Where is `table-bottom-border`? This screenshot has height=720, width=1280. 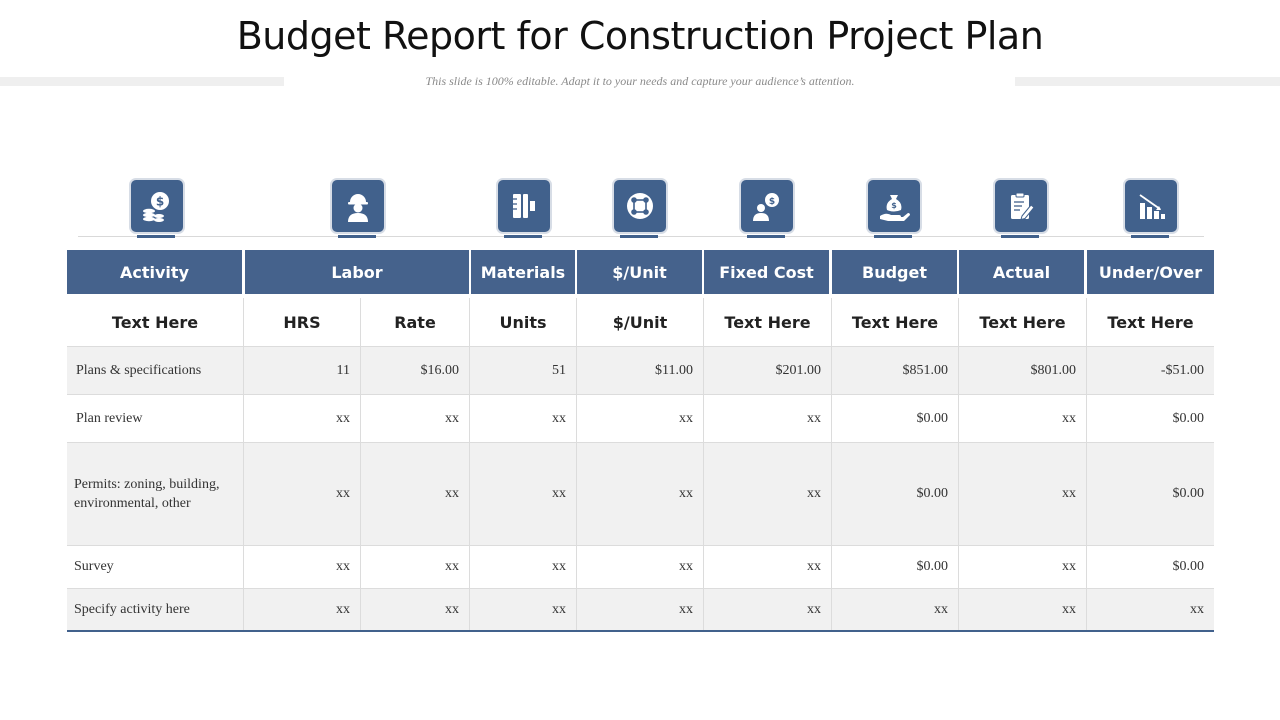 table-bottom-border is located at coordinates (640, 631).